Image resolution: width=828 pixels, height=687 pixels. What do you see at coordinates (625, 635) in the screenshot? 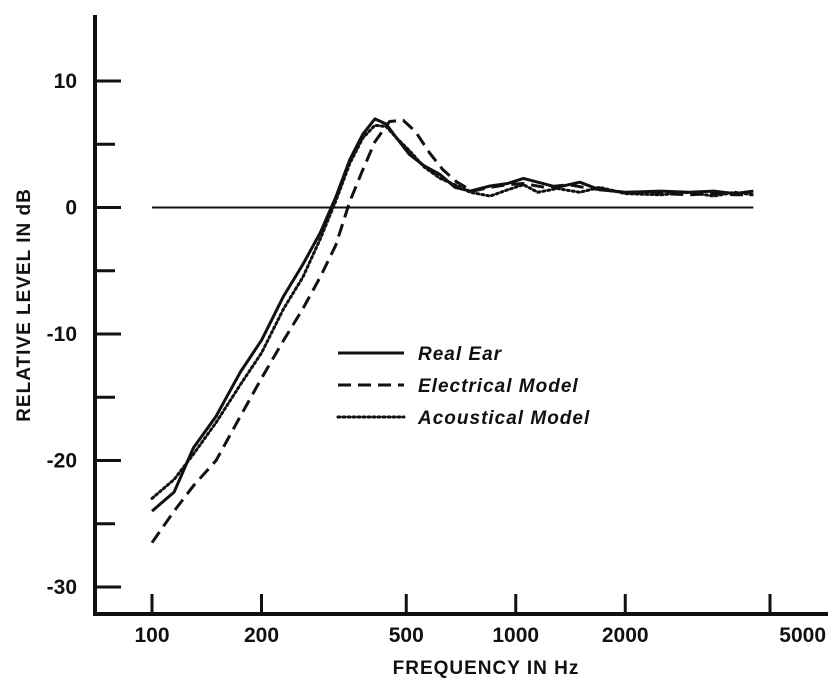
I see `x-tick-label: 2000` at bounding box center [625, 635].